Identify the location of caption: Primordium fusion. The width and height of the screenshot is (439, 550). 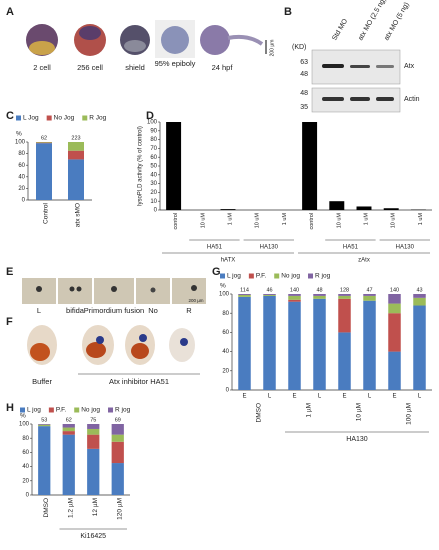
(114, 310).